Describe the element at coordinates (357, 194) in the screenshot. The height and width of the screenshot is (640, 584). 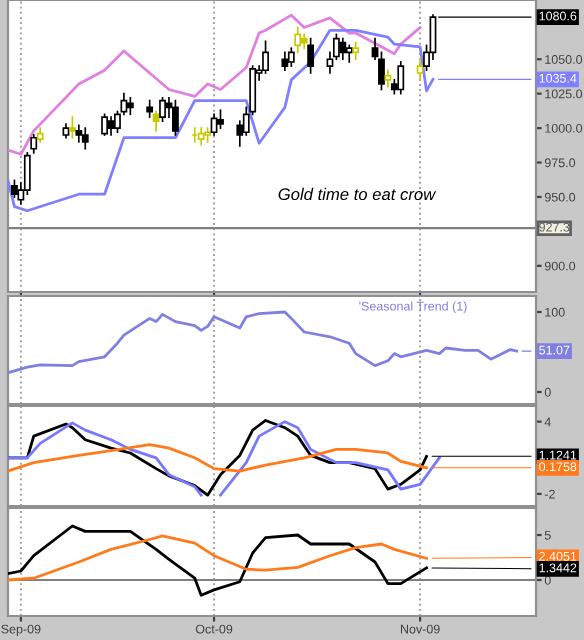
I see `annotation: Gold time to eat crow` at that location.